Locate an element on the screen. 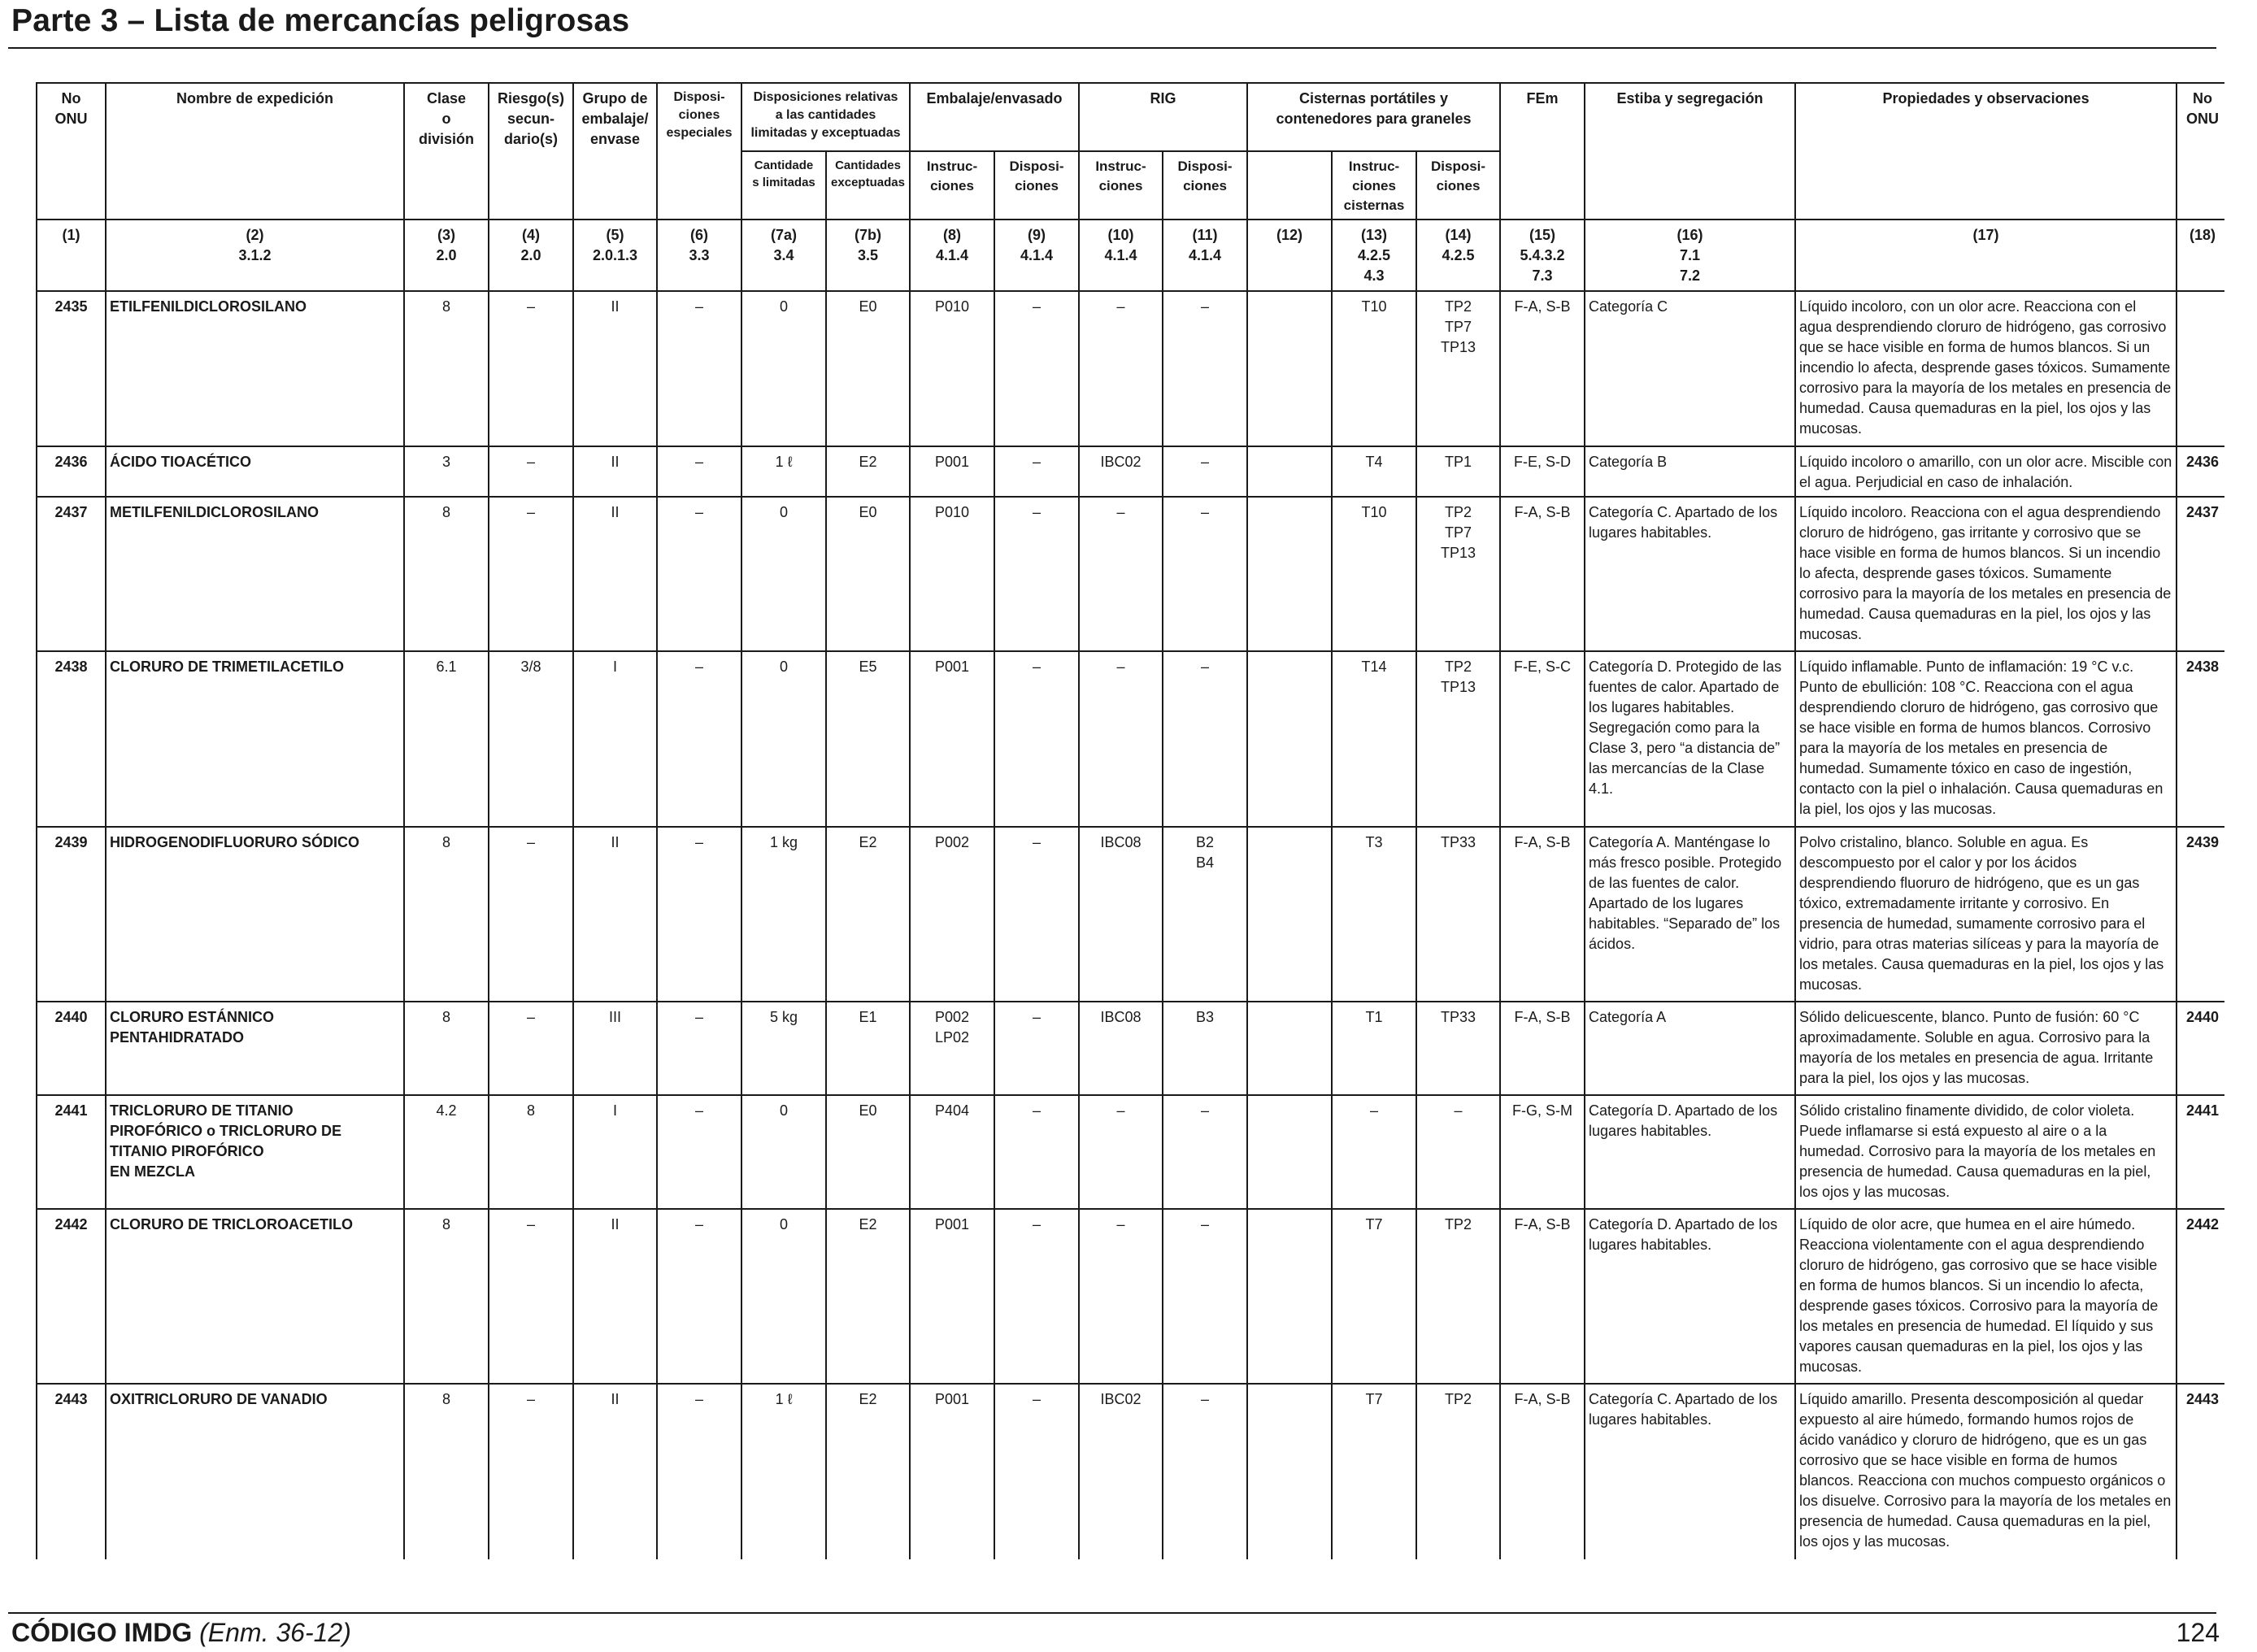 The width and height of the screenshot is (2257, 1652). colnum-9: (9) 4.1.4 is located at coordinates (1037, 255).